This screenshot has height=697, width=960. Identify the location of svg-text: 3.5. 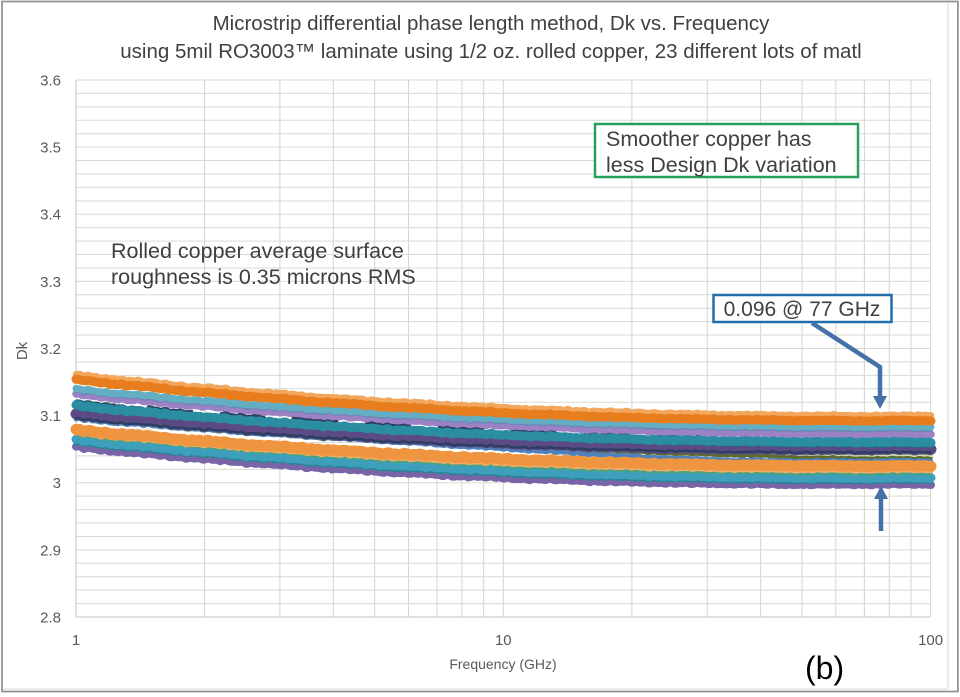
(50, 148).